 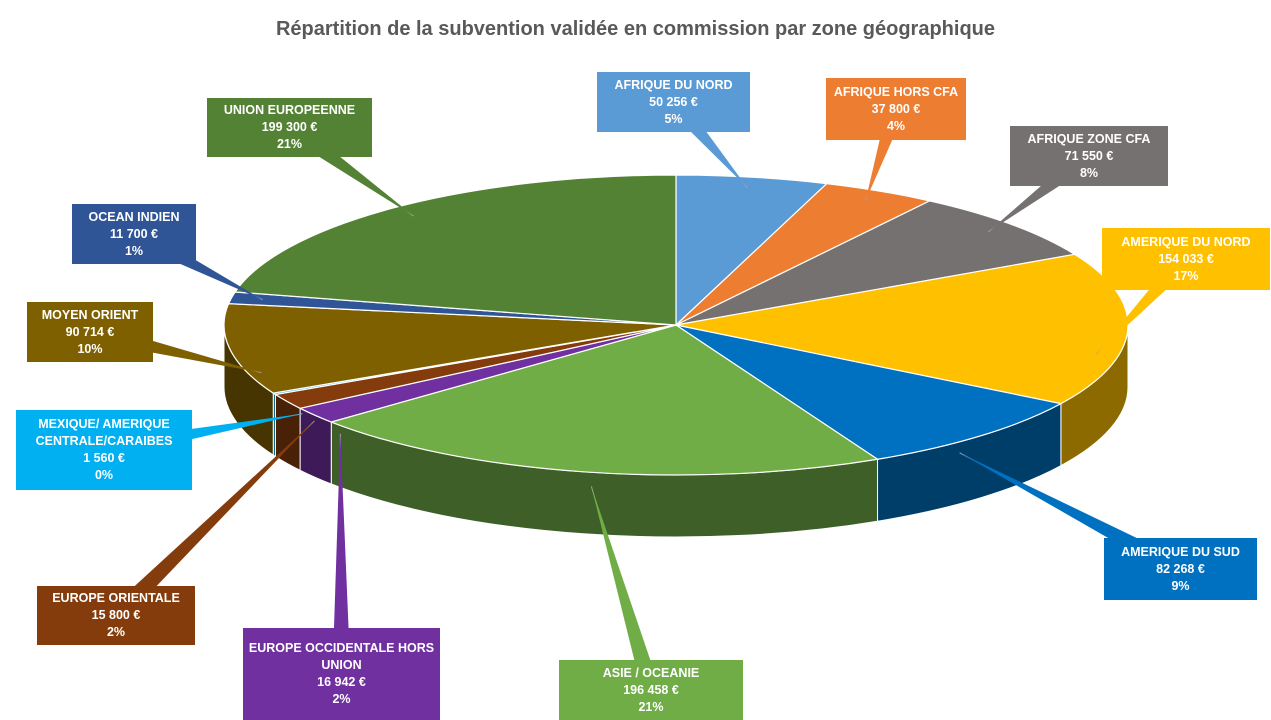 I want to click on label-value: 82 268 €, so click(x=1180, y=568).